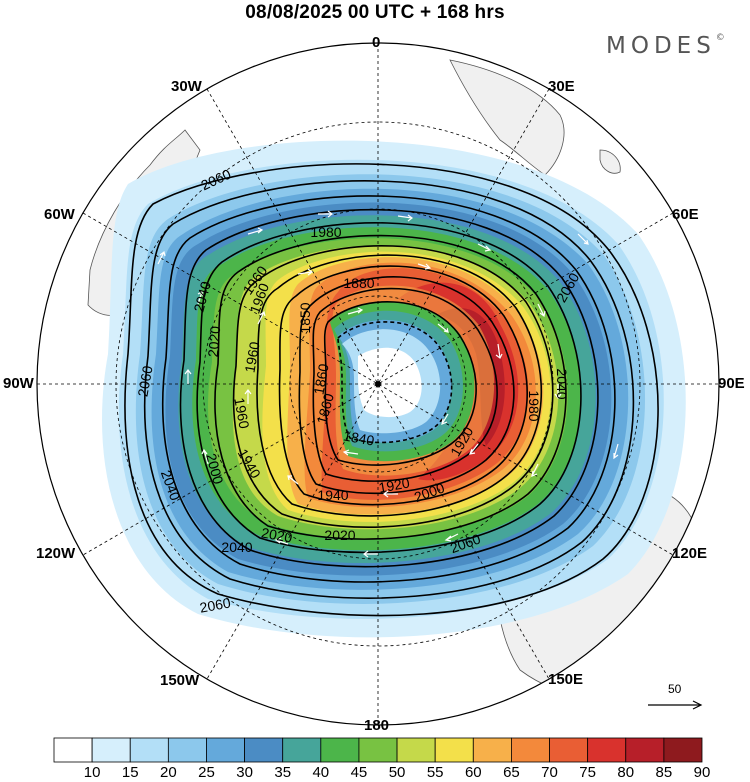 The width and height of the screenshot is (750, 782). What do you see at coordinates (359, 772) in the screenshot?
I see `colorbar-tick-label: 45` at bounding box center [359, 772].